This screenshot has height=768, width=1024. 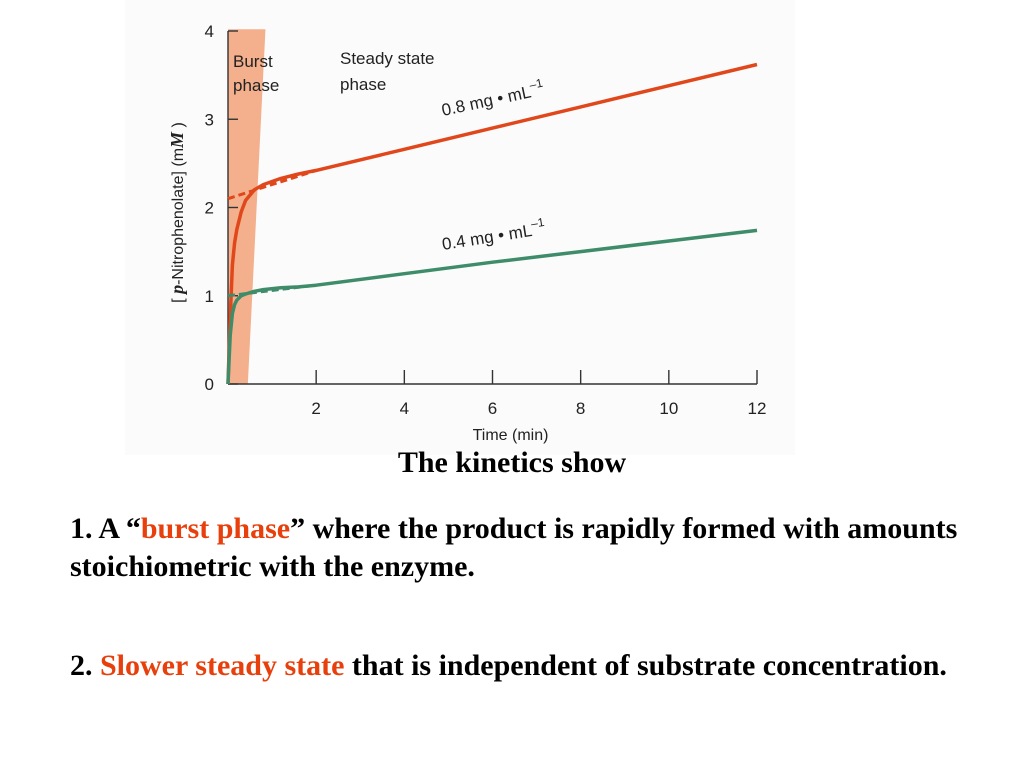 What do you see at coordinates (492, 408) in the screenshot?
I see `x-tick-label-6: 6` at bounding box center [492, 408].